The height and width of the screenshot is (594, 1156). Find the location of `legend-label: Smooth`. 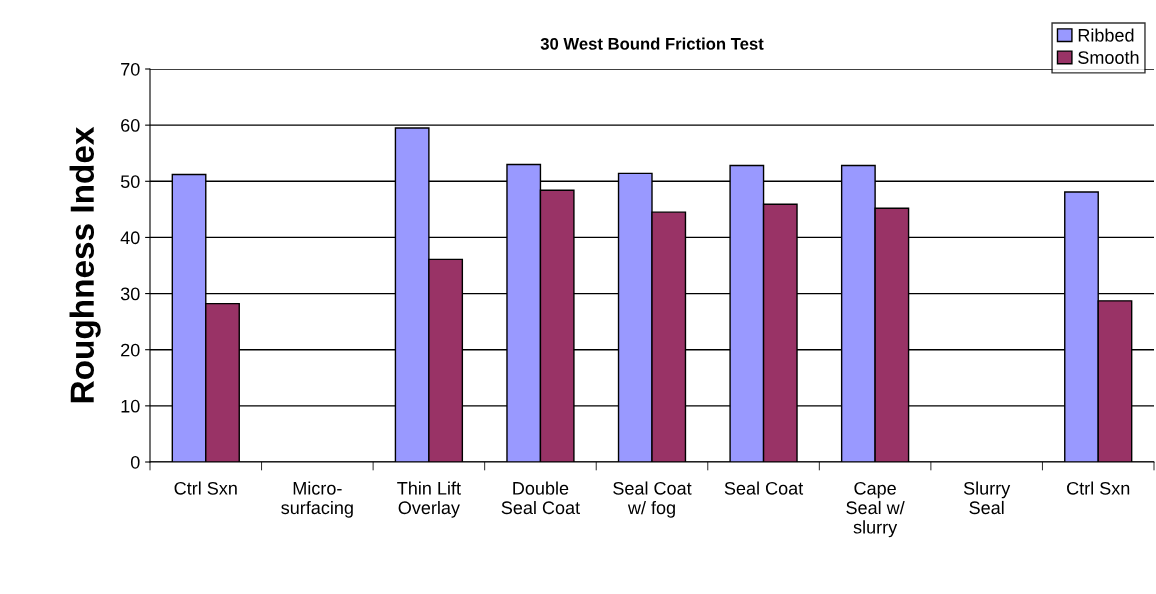

legend-label: Smooth is located at coordinates (1108, 57).